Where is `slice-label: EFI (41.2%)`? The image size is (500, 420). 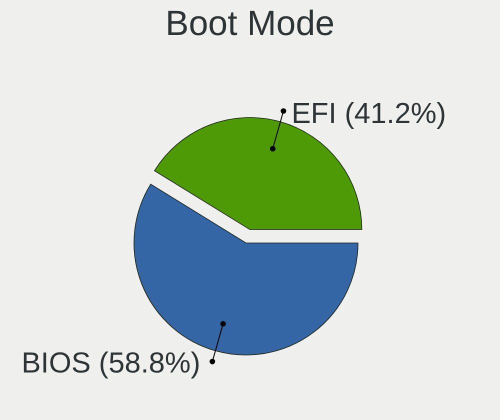
slice-label: EFI (41.2%) is located at coordinates (368, 114).